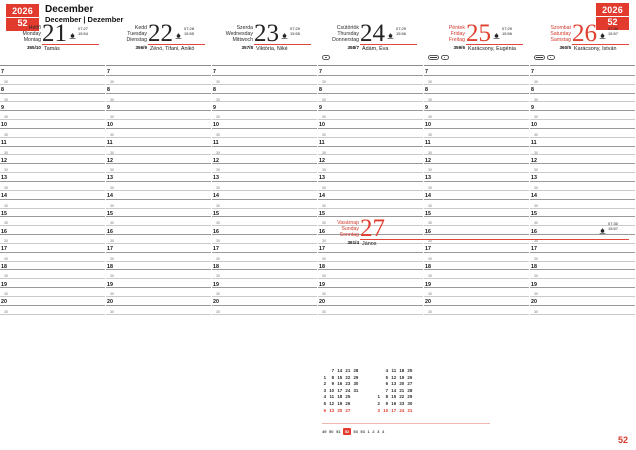 The image size is (636, 450). I want to click on mini-calendar-day: 12, so click(332, 403).